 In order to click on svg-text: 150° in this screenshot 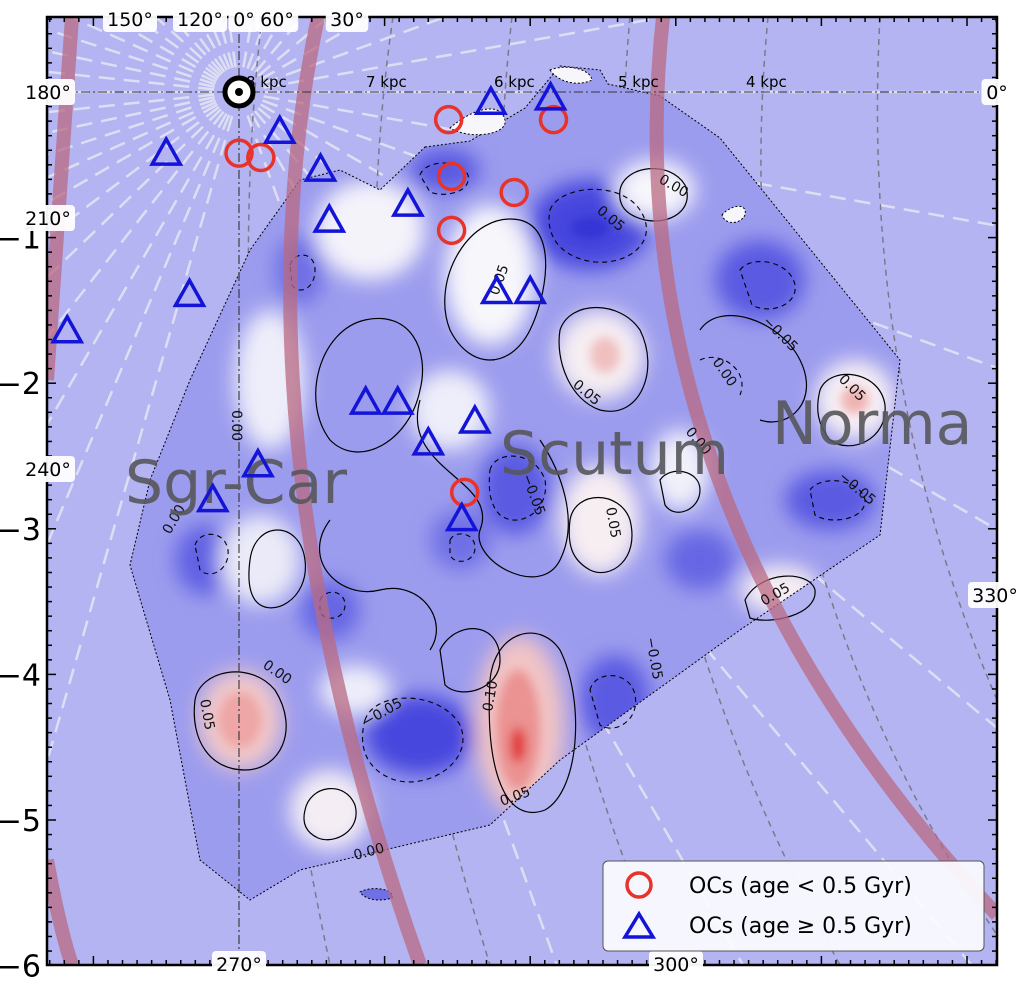, I will do `click(130, 20)`.